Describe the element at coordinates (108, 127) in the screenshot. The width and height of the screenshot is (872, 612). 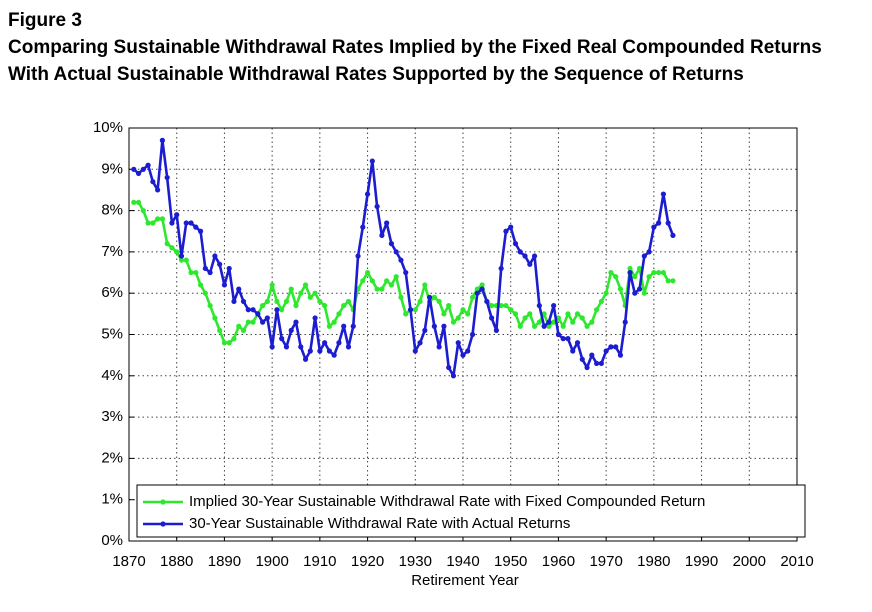
I see `y-tick-label: 10%` at that location.